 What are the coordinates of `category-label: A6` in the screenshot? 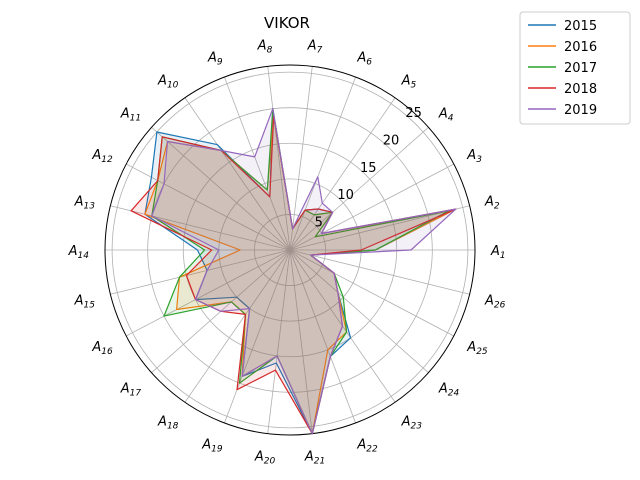 It's located at (364, 59).